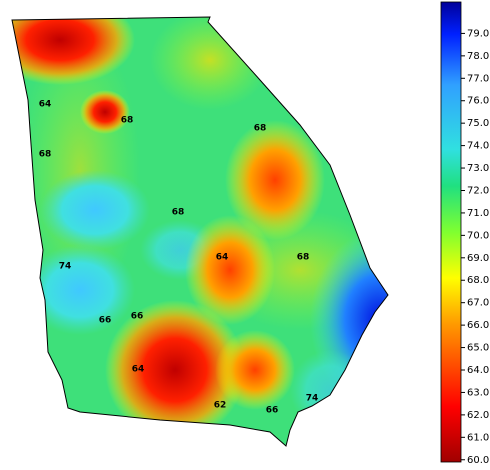  What do you see at coordinates (478, 78) in the screenshot?
I see `colorbar-tick-label: 77.0` at bounding box center [478, 78].